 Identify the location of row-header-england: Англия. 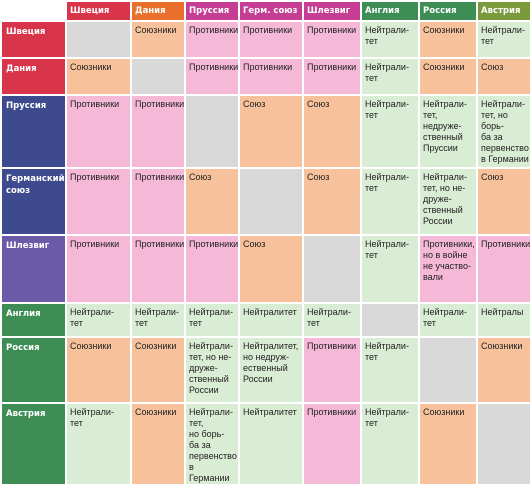
(33, 320).